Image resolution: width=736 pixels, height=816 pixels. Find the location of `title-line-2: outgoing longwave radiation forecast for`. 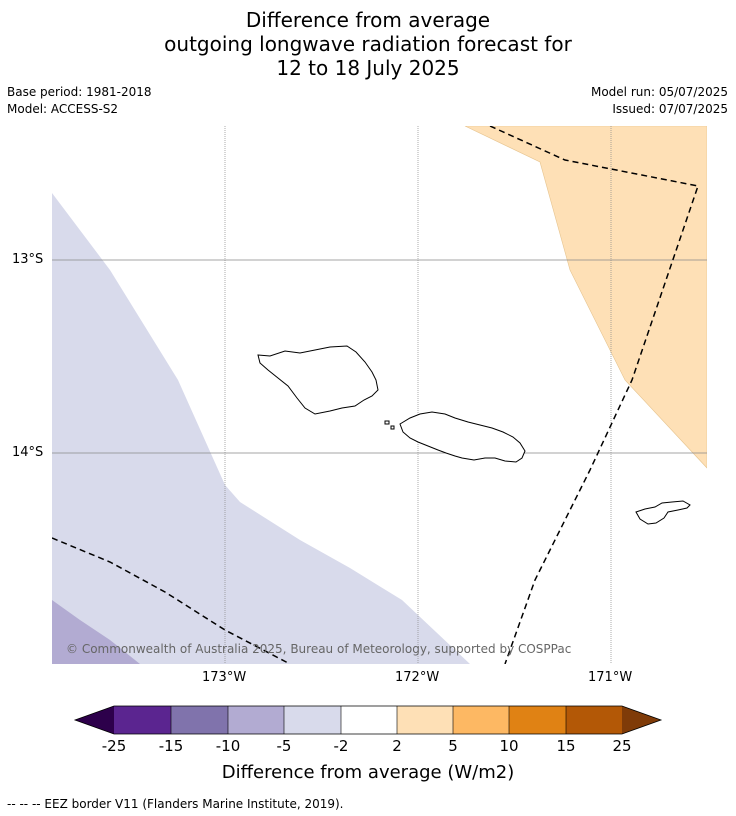

title-line-2: outgoing longwave radiation forecast for is located at coordinates (368, 44).